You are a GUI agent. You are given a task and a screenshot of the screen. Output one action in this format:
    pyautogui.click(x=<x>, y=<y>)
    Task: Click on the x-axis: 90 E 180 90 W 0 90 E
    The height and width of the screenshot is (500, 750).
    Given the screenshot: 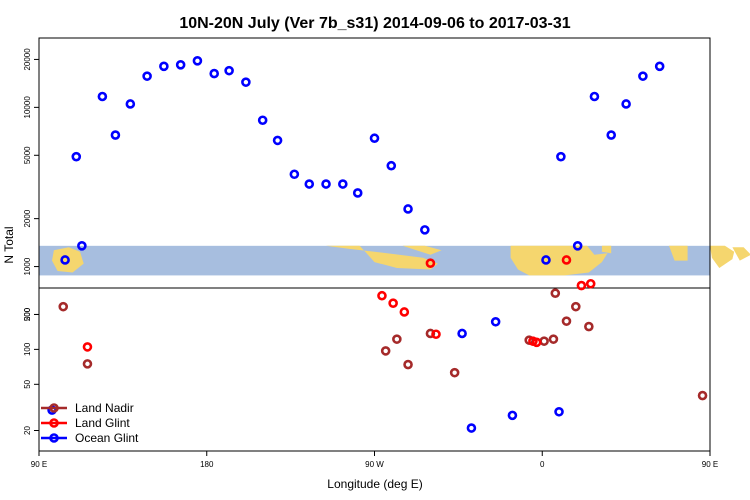 What is the action you would take?
    pyautogui.click(x=374, y=460)
    